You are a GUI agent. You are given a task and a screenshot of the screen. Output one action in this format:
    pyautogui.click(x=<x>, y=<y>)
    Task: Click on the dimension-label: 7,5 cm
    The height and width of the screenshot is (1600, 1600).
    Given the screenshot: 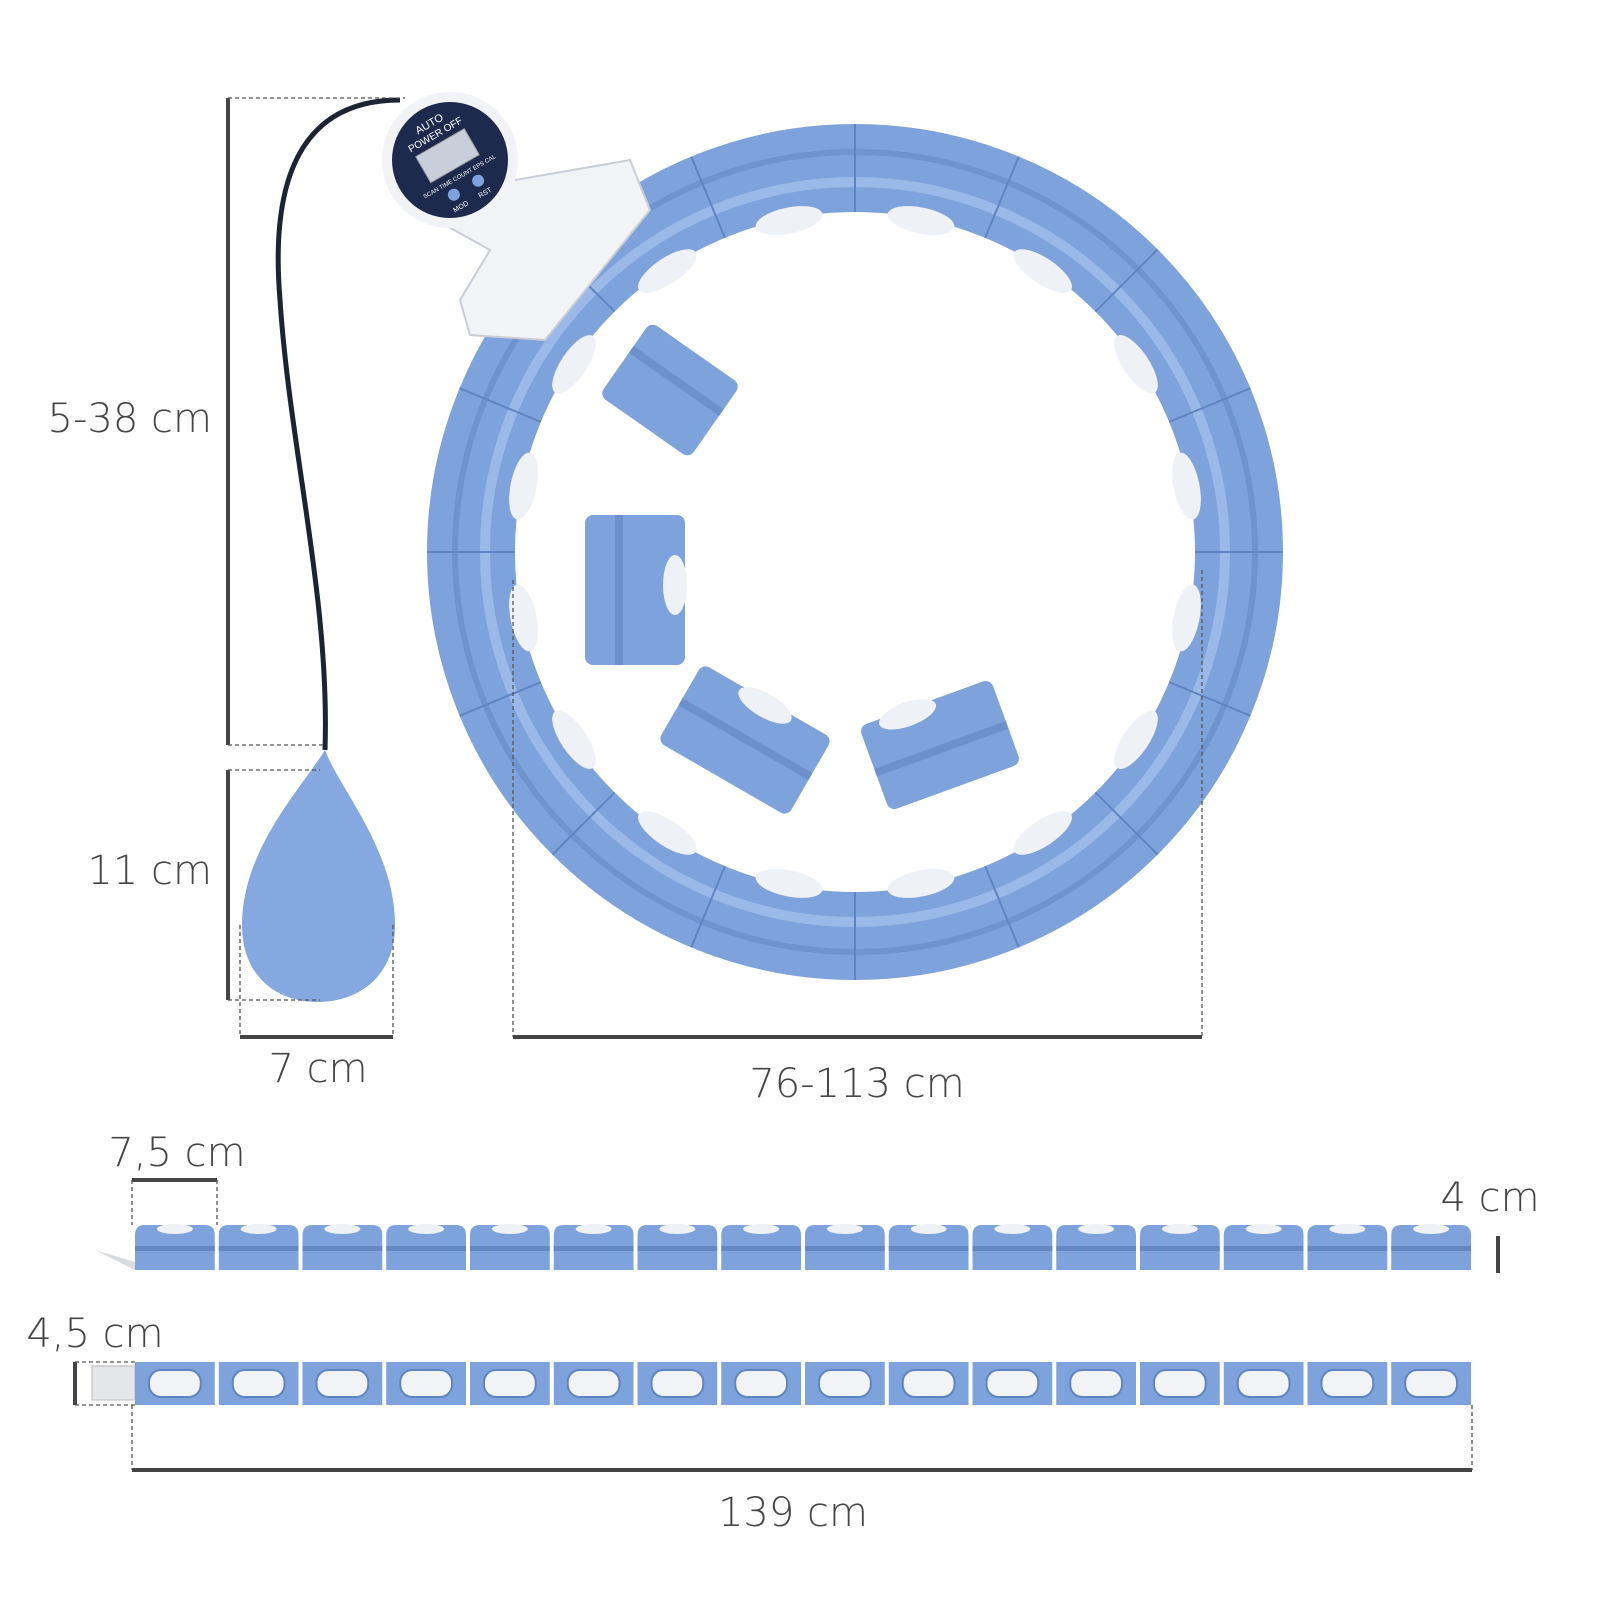 What is the action you would take?
    pyautogui.click(x=176, y=1153)
    